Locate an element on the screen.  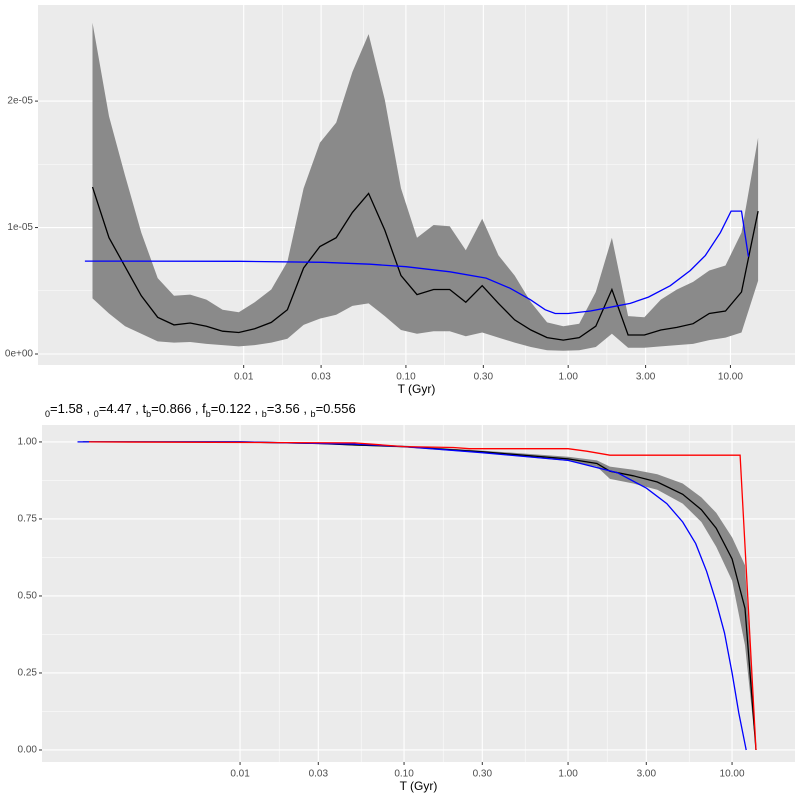
y-tick-label: 1e-05 is located at coordinates (20, 227).